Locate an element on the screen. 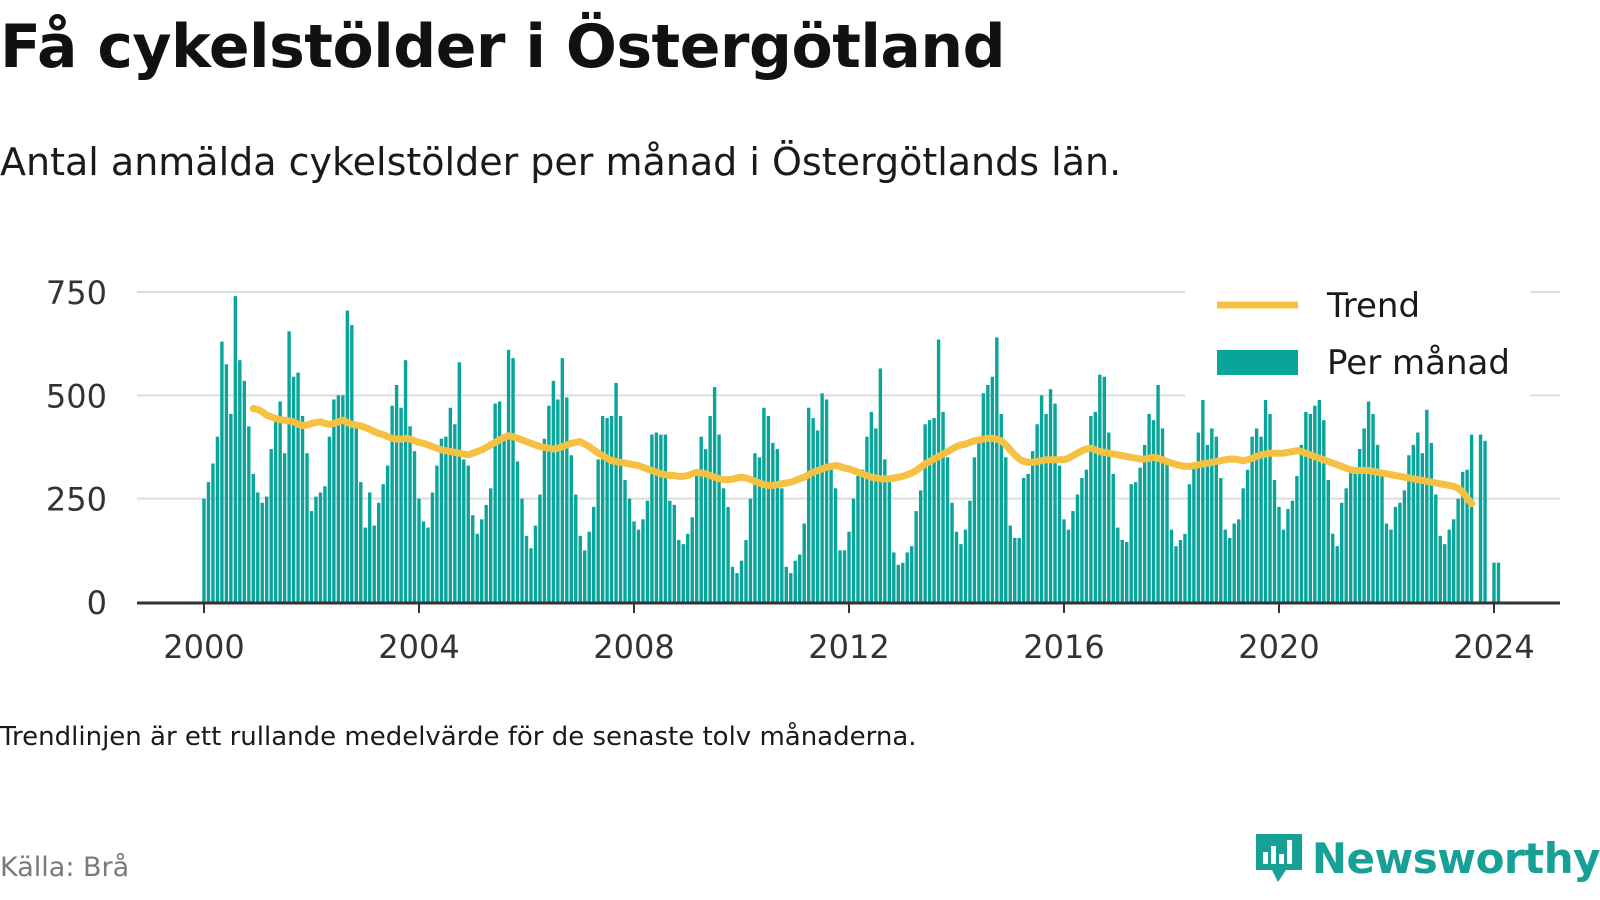  brand-logo: Newsworthy is located at coordinates (1427, 858).